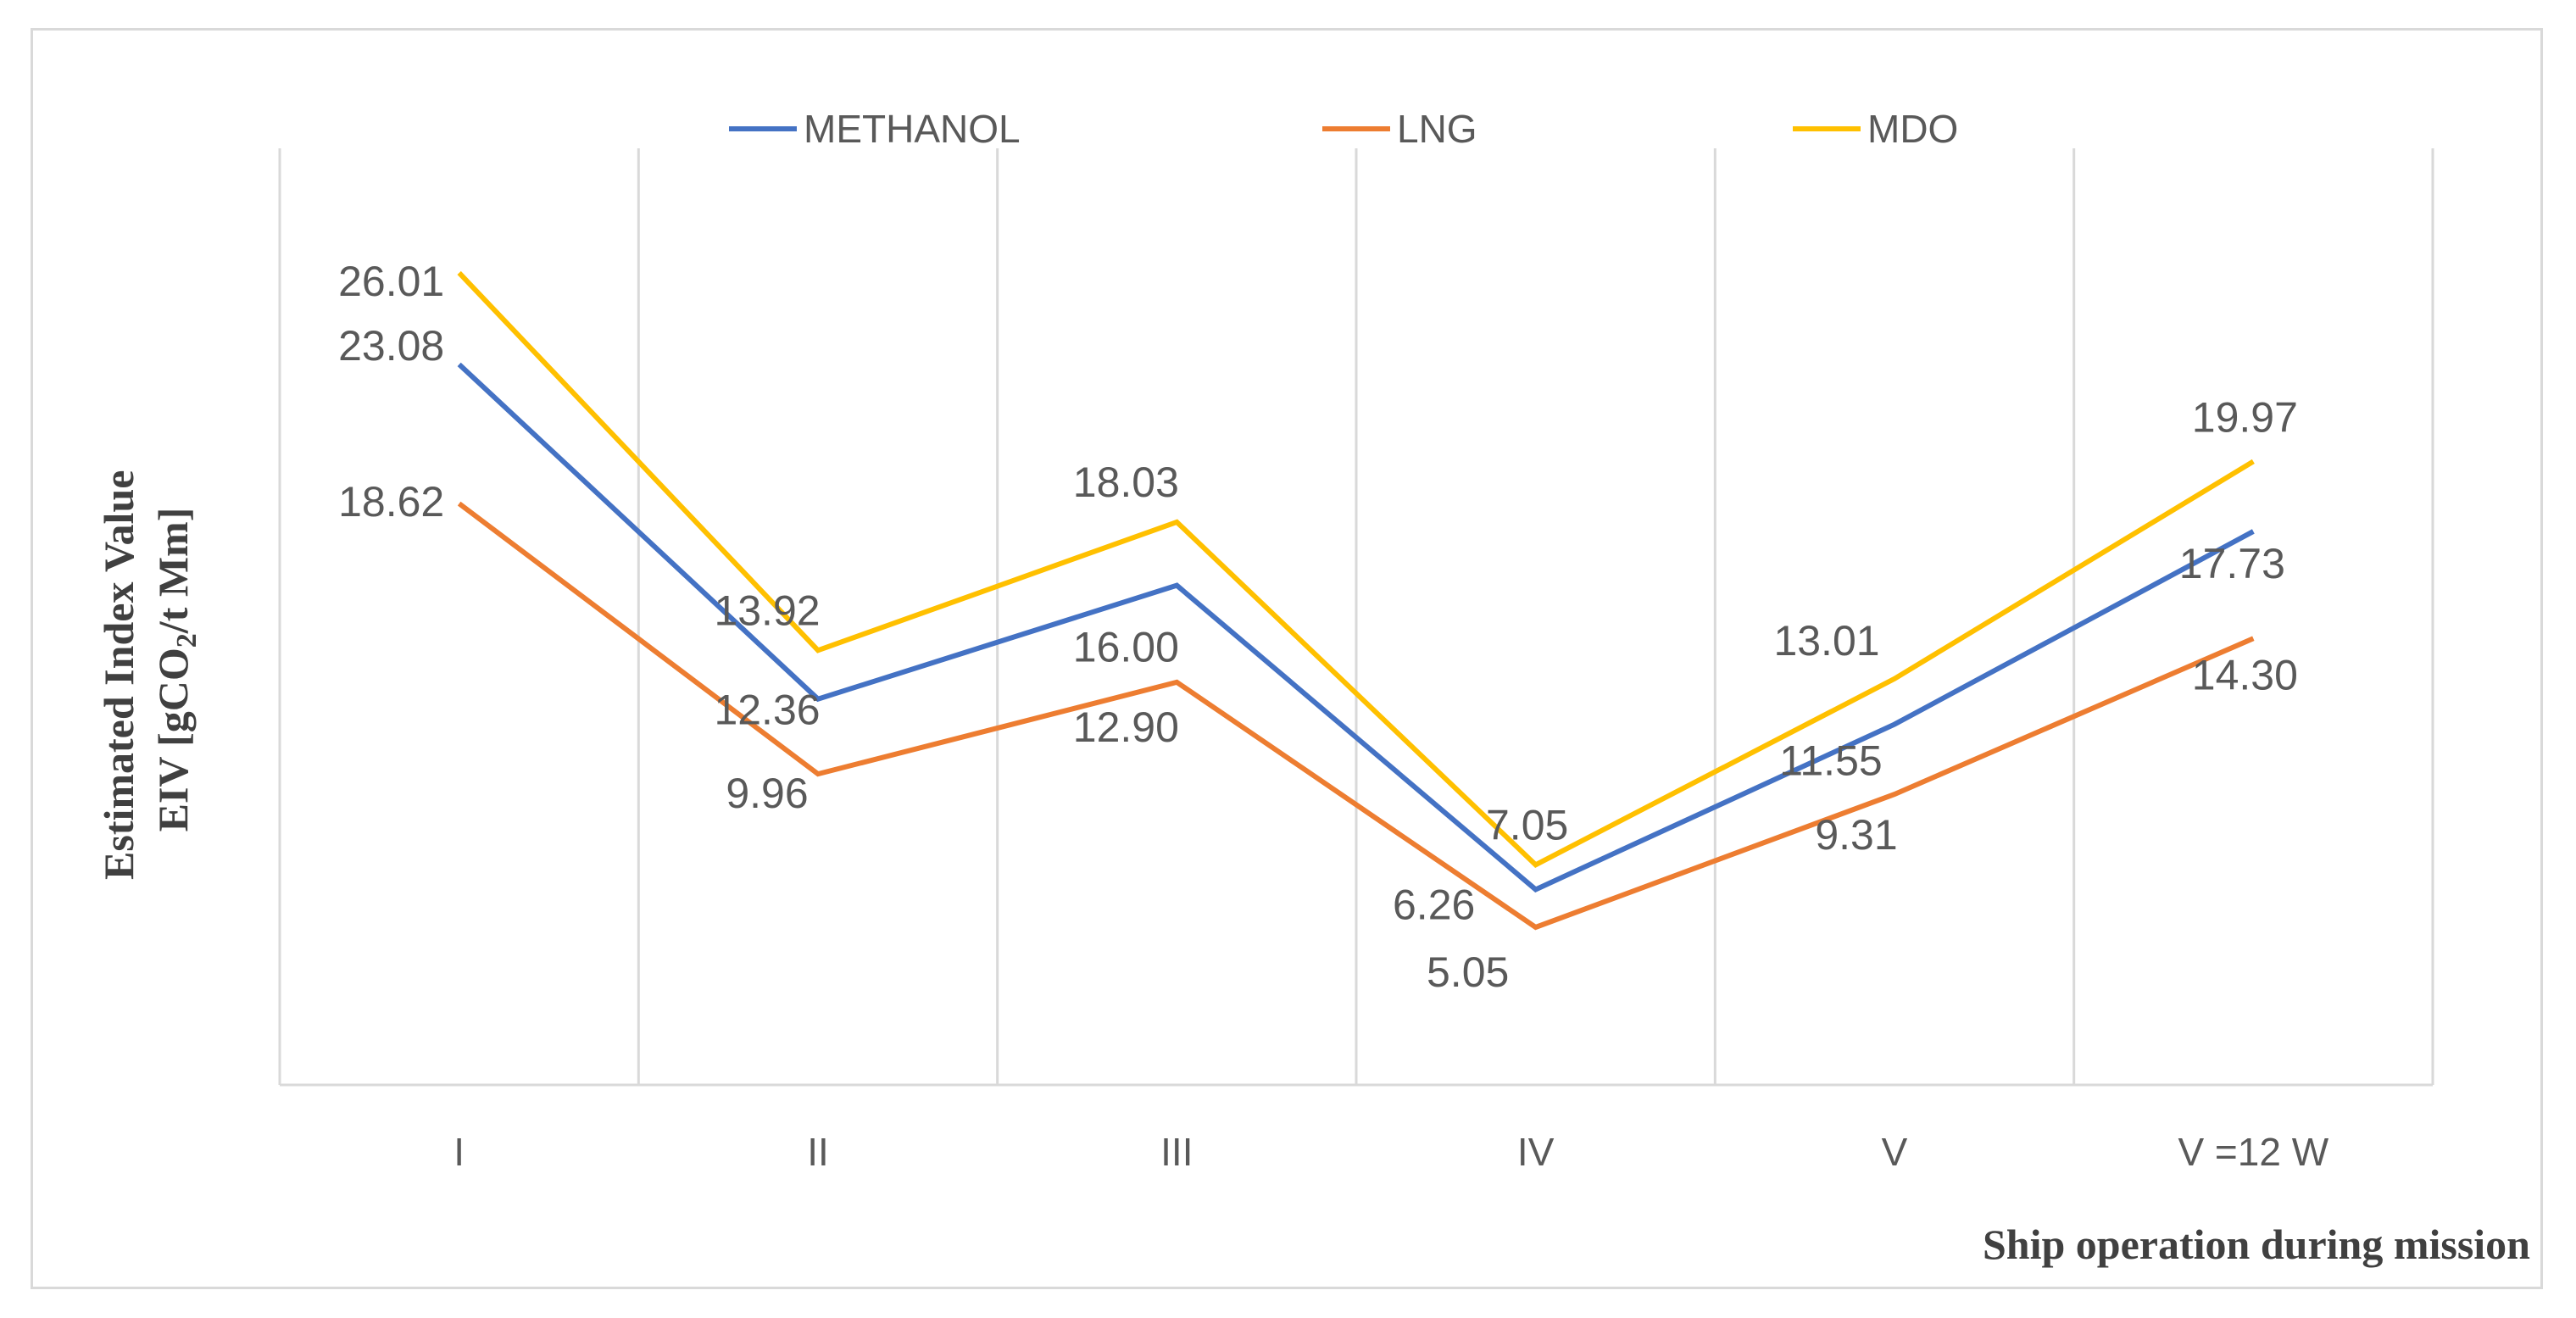  What do you see at coordinates (2245, 674) in the screenshot?
I see `data-label-lng: 14.30` at bounding box center [2245, 674].